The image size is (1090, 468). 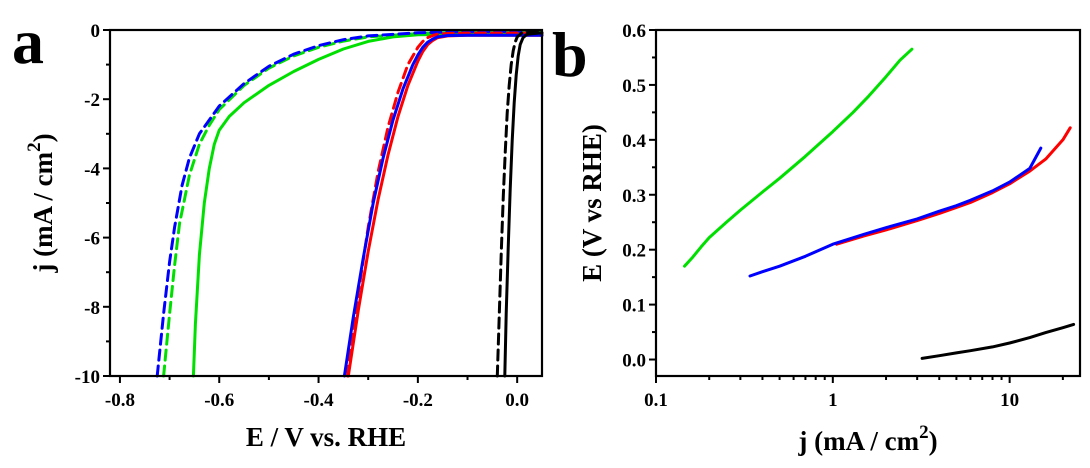 I want to click on panel-a-y-tick-label: 0, so click(x=96, y=31).